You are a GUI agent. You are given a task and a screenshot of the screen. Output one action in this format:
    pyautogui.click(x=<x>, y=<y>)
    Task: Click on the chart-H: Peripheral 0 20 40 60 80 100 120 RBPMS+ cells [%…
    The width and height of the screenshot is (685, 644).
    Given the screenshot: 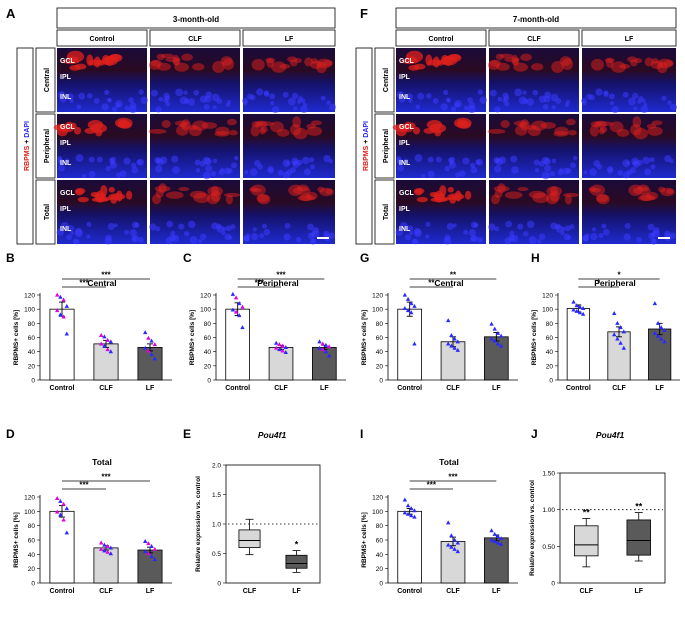 What is the action you would take?
    pyautogui.click(x=605, y=331)
    